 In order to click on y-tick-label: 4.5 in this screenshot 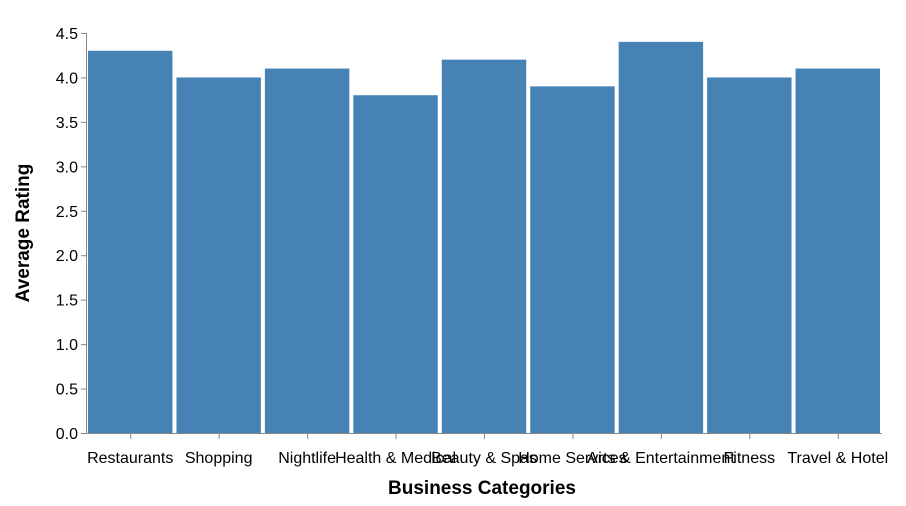, I will do `click(67, 34)`.